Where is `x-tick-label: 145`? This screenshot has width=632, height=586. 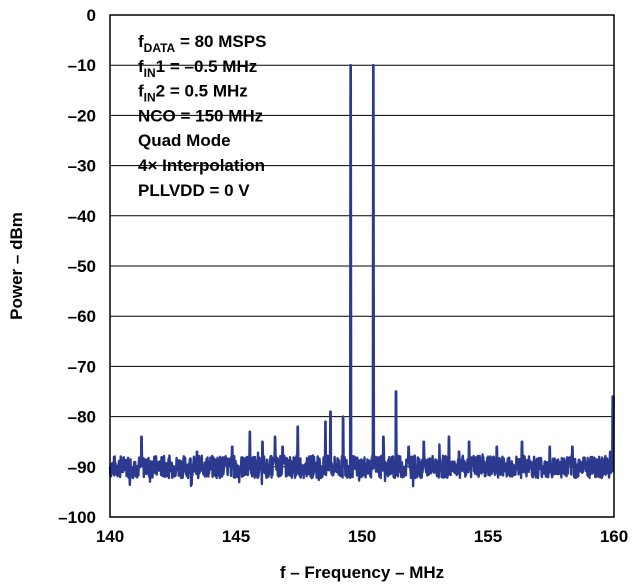 x-tick-label: 145 is located at coordinates (236, 536).